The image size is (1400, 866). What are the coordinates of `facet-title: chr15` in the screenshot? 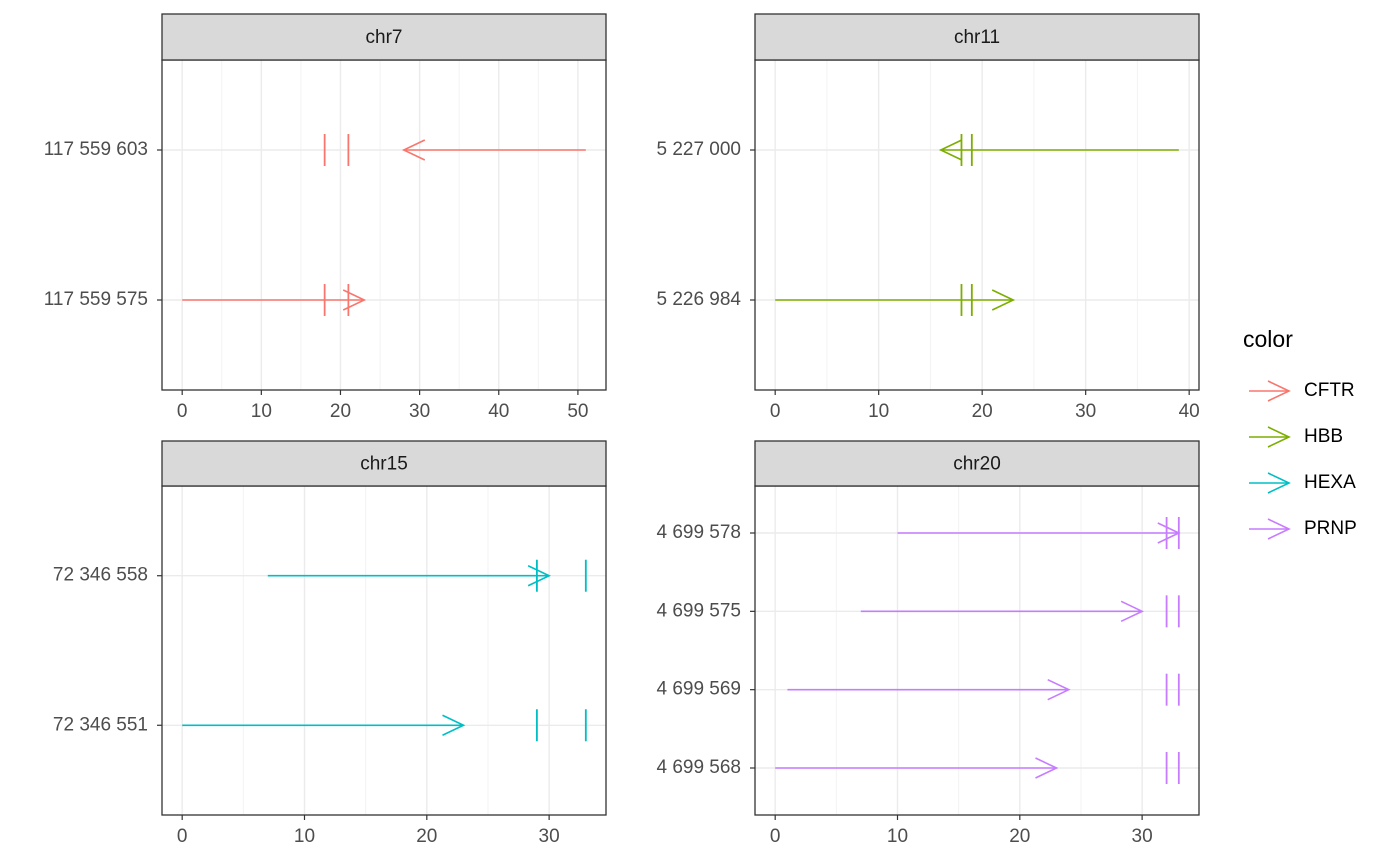 It's located at (384, 464).